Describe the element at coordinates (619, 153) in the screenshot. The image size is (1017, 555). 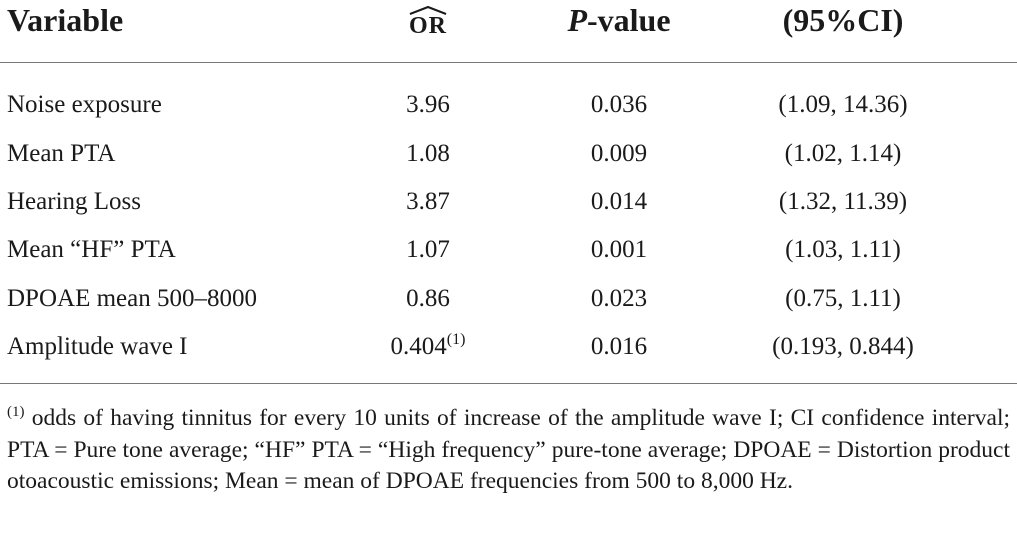
I see `cell-p-value: 0.009` at that location.